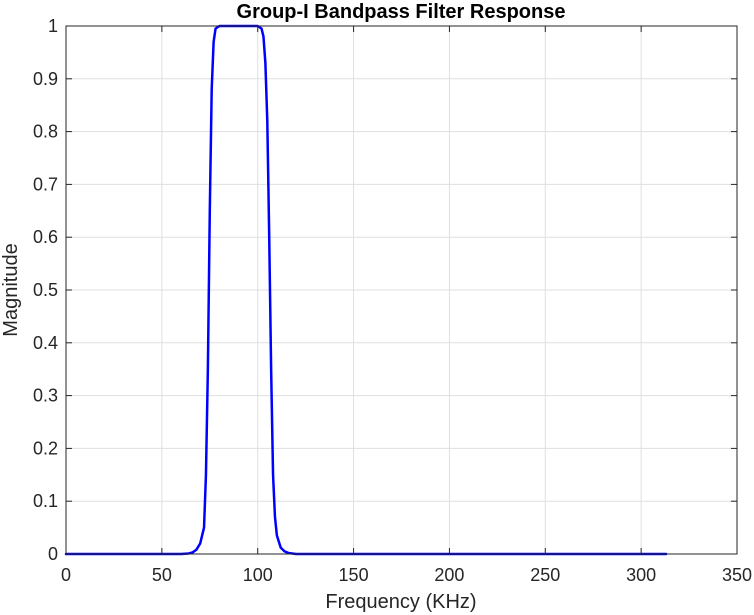 The width and height of the screenshot is (754, 615). What do you see at coordinates (53, 554) in the screenshot?
I see `y-tick-label: 0` at bounding box center [53, 554].